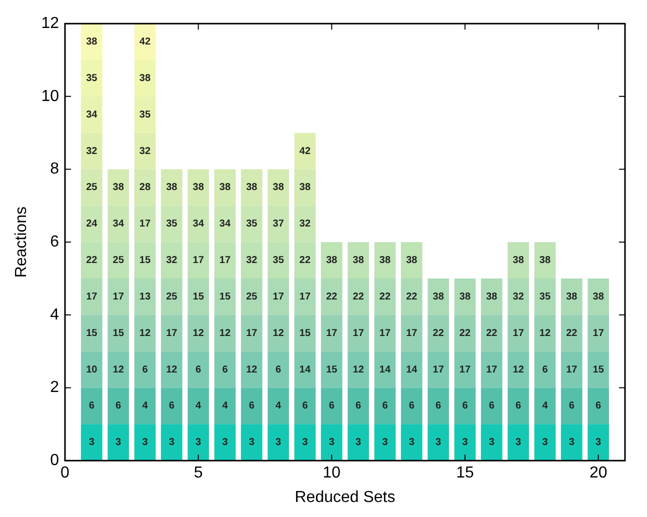 The width and height of the screenshot is (647, 517). I want to click on annotation: 28, so click(145, 188).